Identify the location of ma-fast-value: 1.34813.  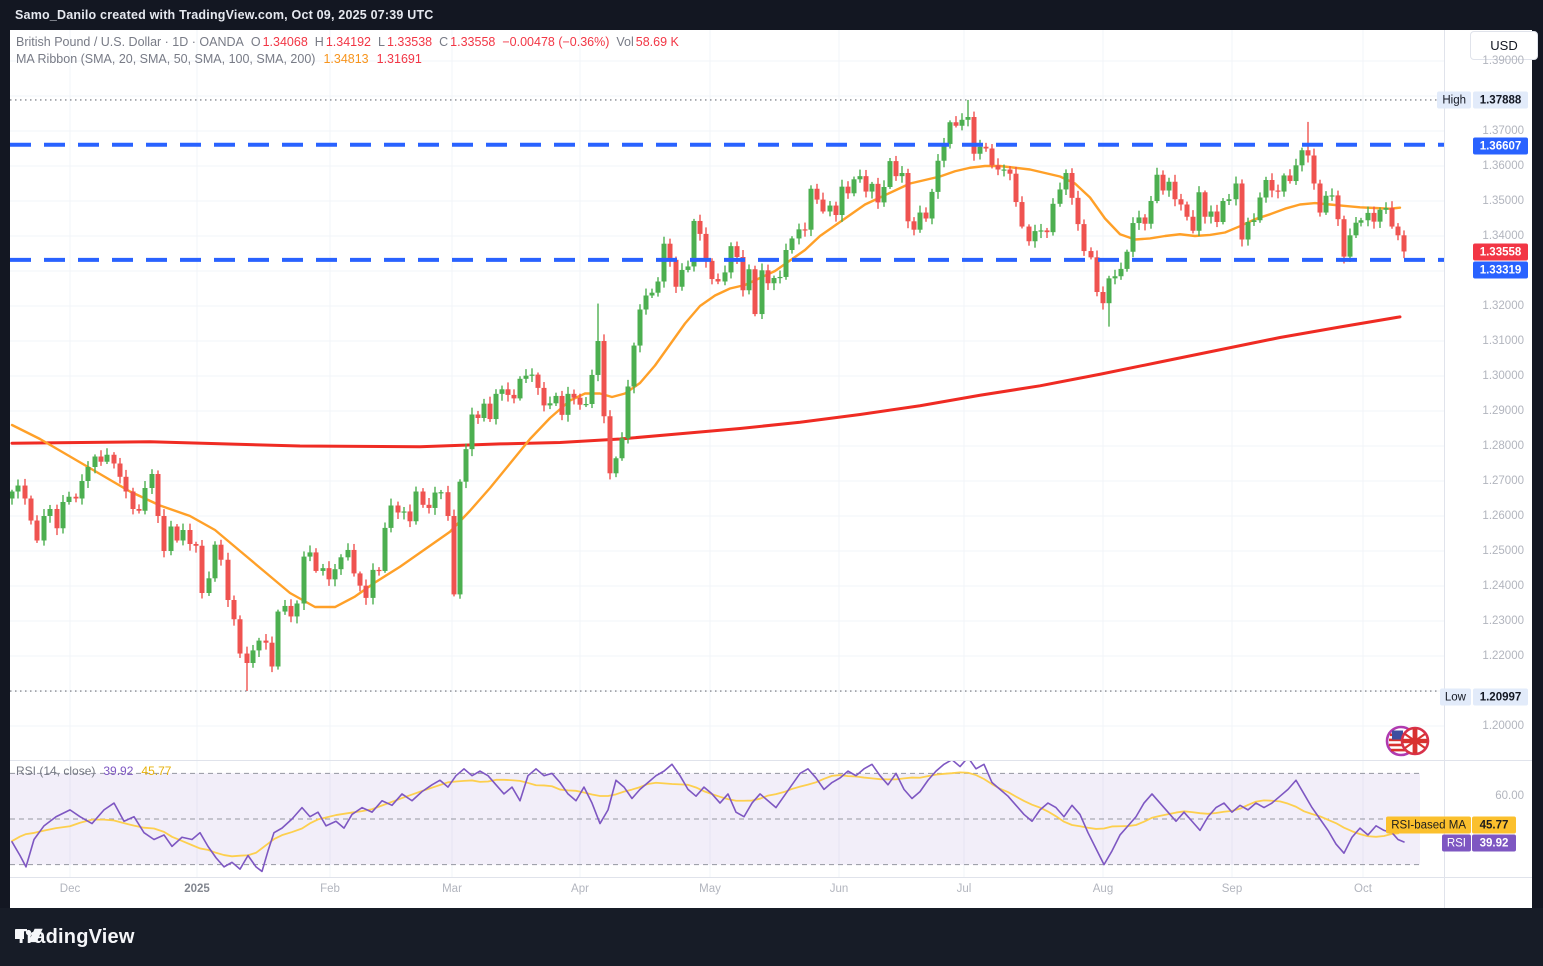
(346, 59).